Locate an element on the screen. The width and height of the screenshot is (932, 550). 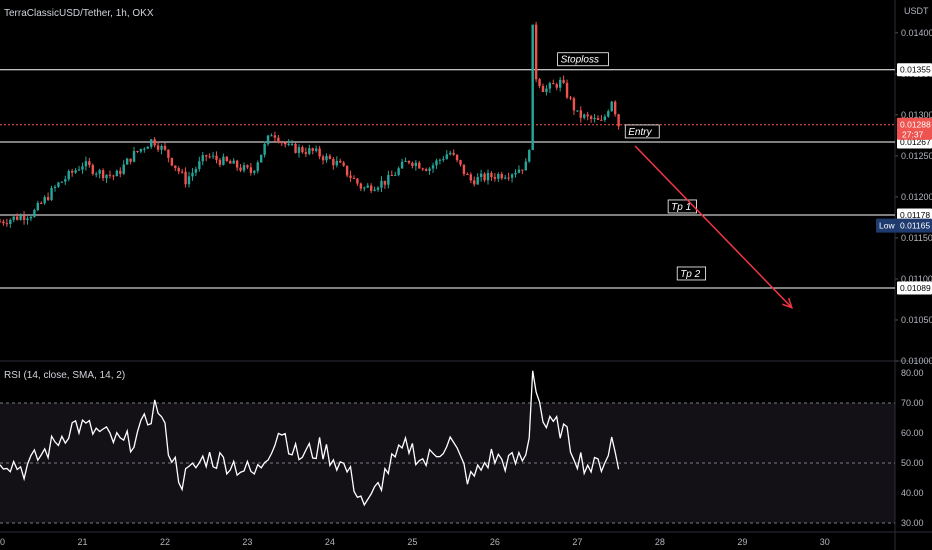
level-badge-stoploss-box is located at coordinates (914, 70).